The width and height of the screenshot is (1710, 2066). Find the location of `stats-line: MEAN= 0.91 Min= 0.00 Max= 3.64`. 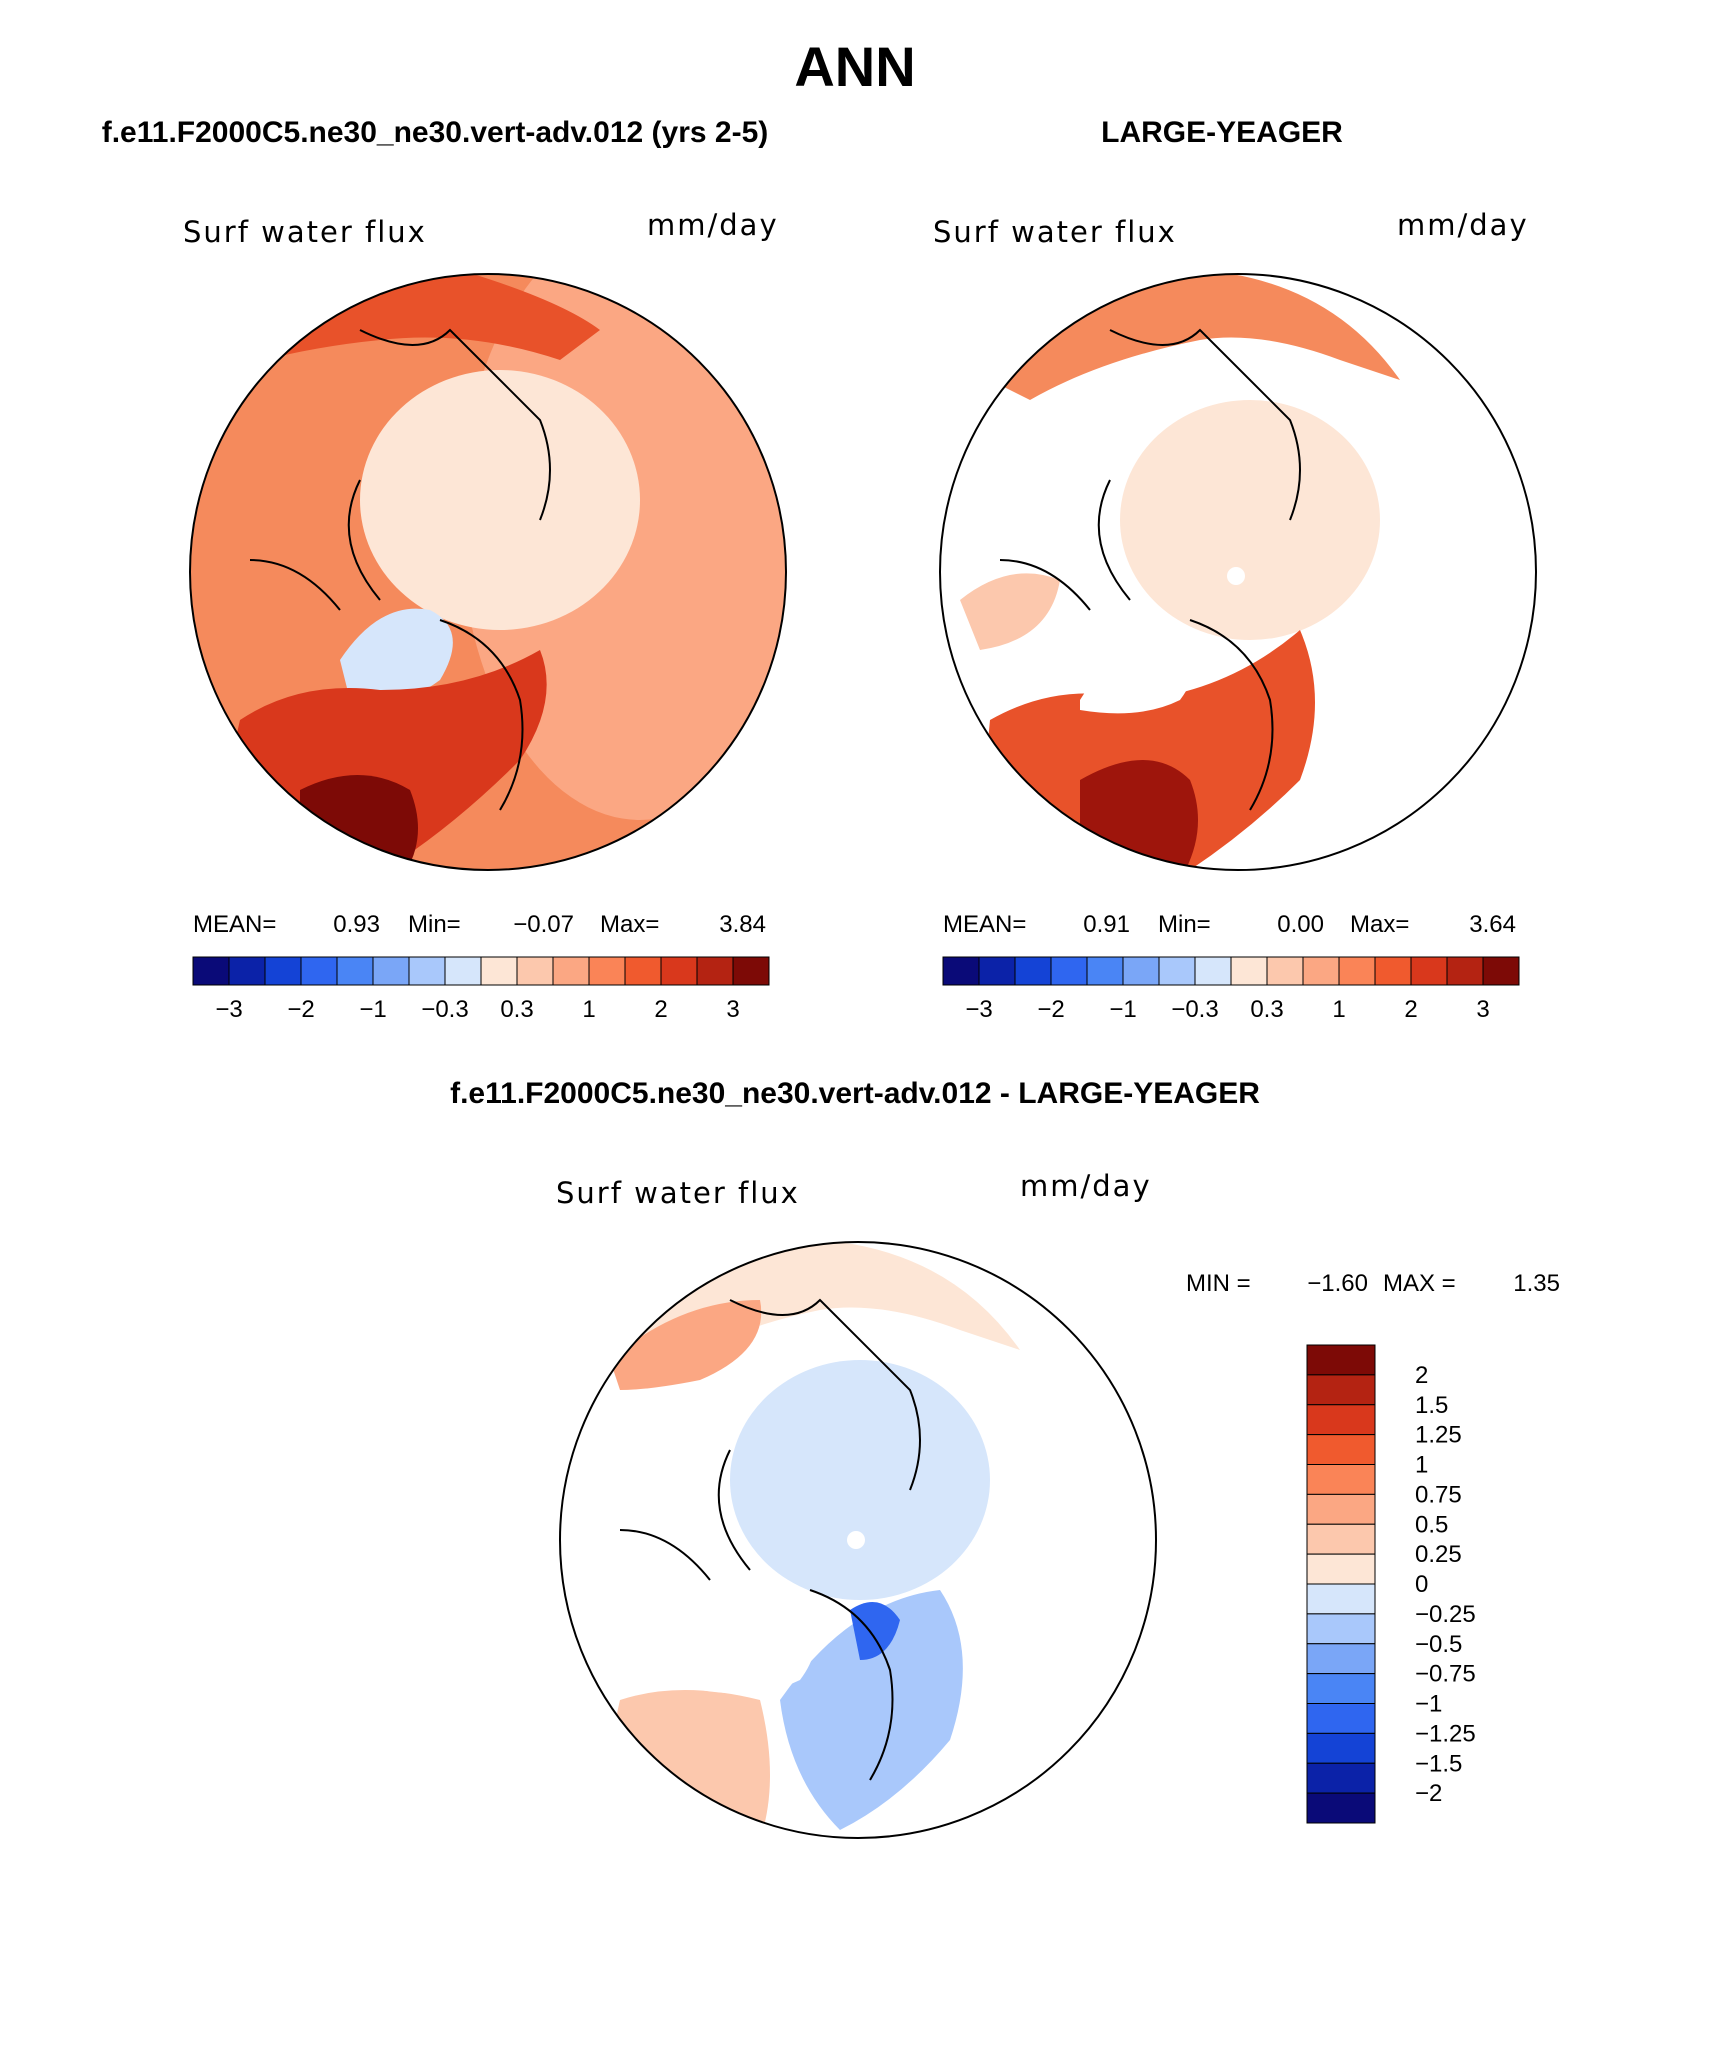

stats-line: MEAN= 0.91 Min= 0.00 Max= 3.64 is located at coordinates (1229, 924).